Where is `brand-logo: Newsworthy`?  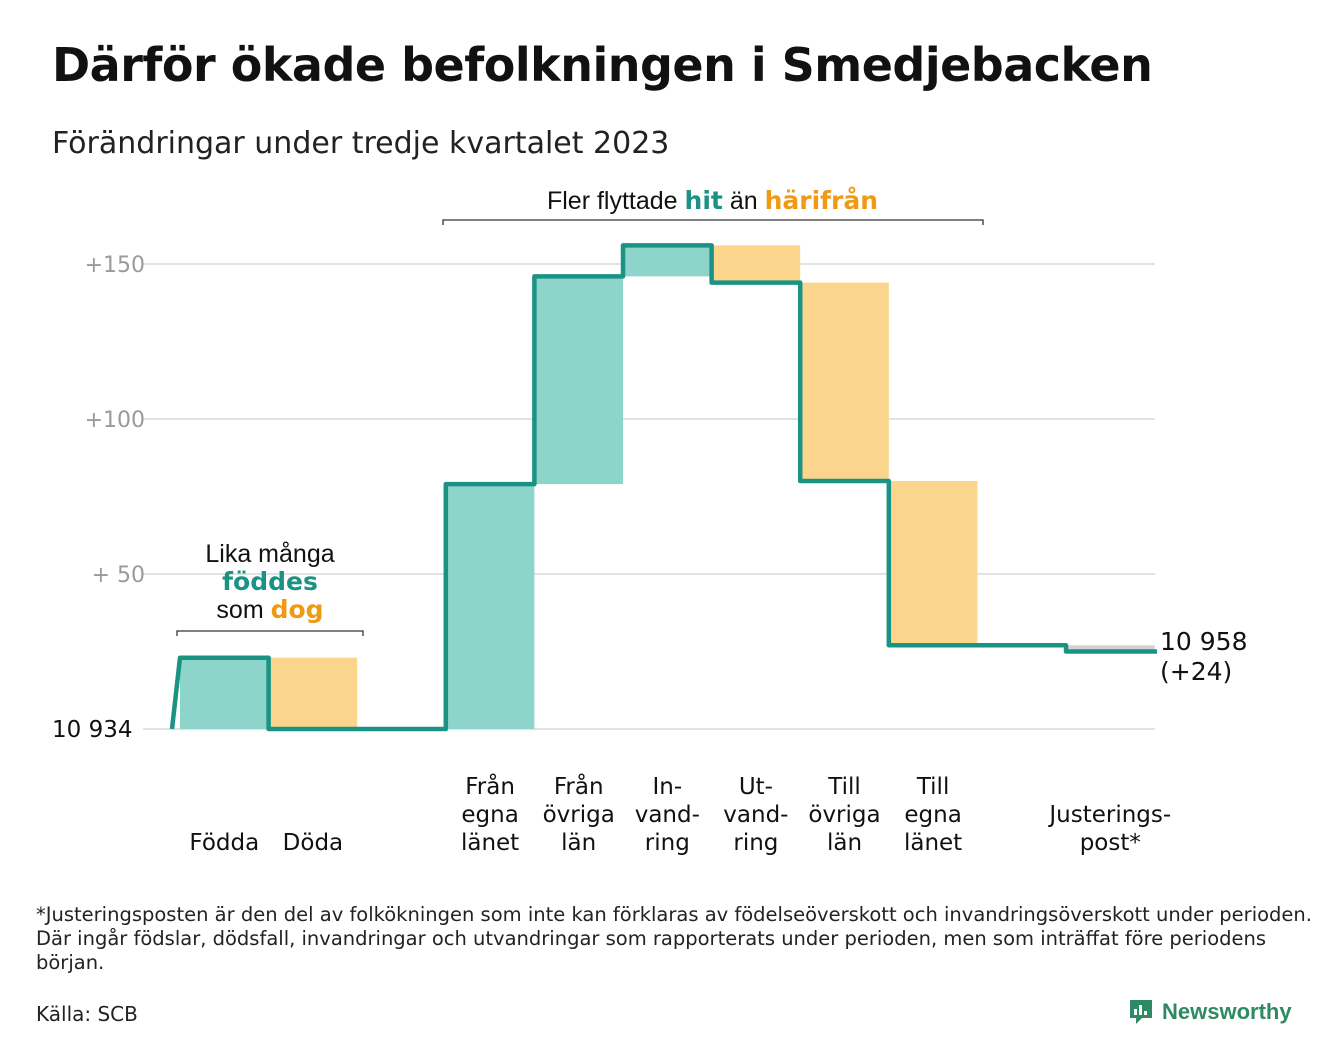 brand-logo: Newsworthy is located at coordinates (1210, 1012).